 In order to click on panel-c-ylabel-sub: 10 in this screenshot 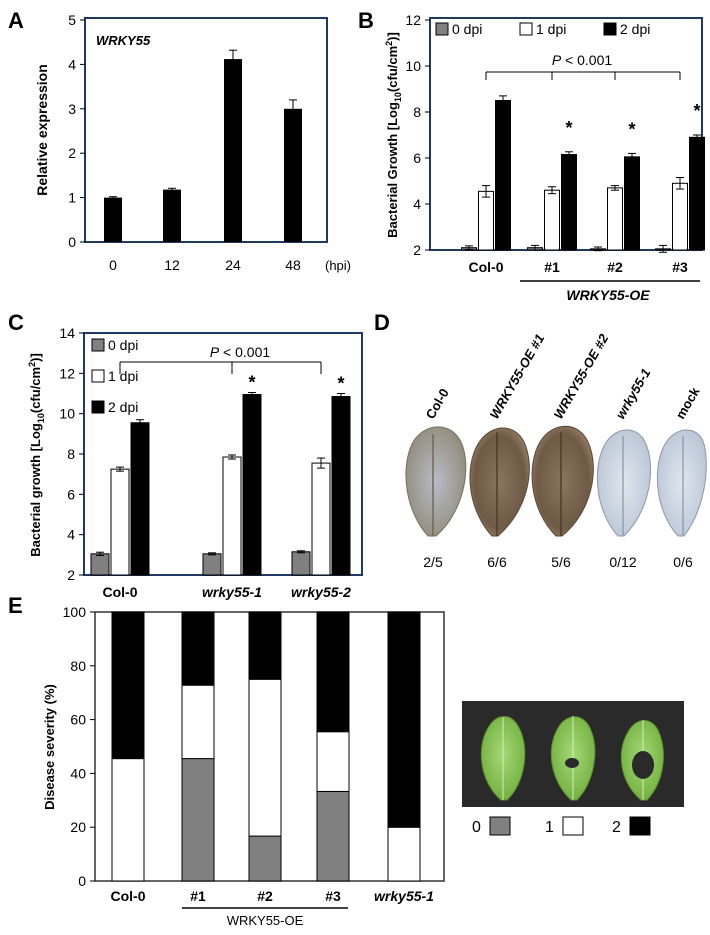, I will do `click(41, 418)`.